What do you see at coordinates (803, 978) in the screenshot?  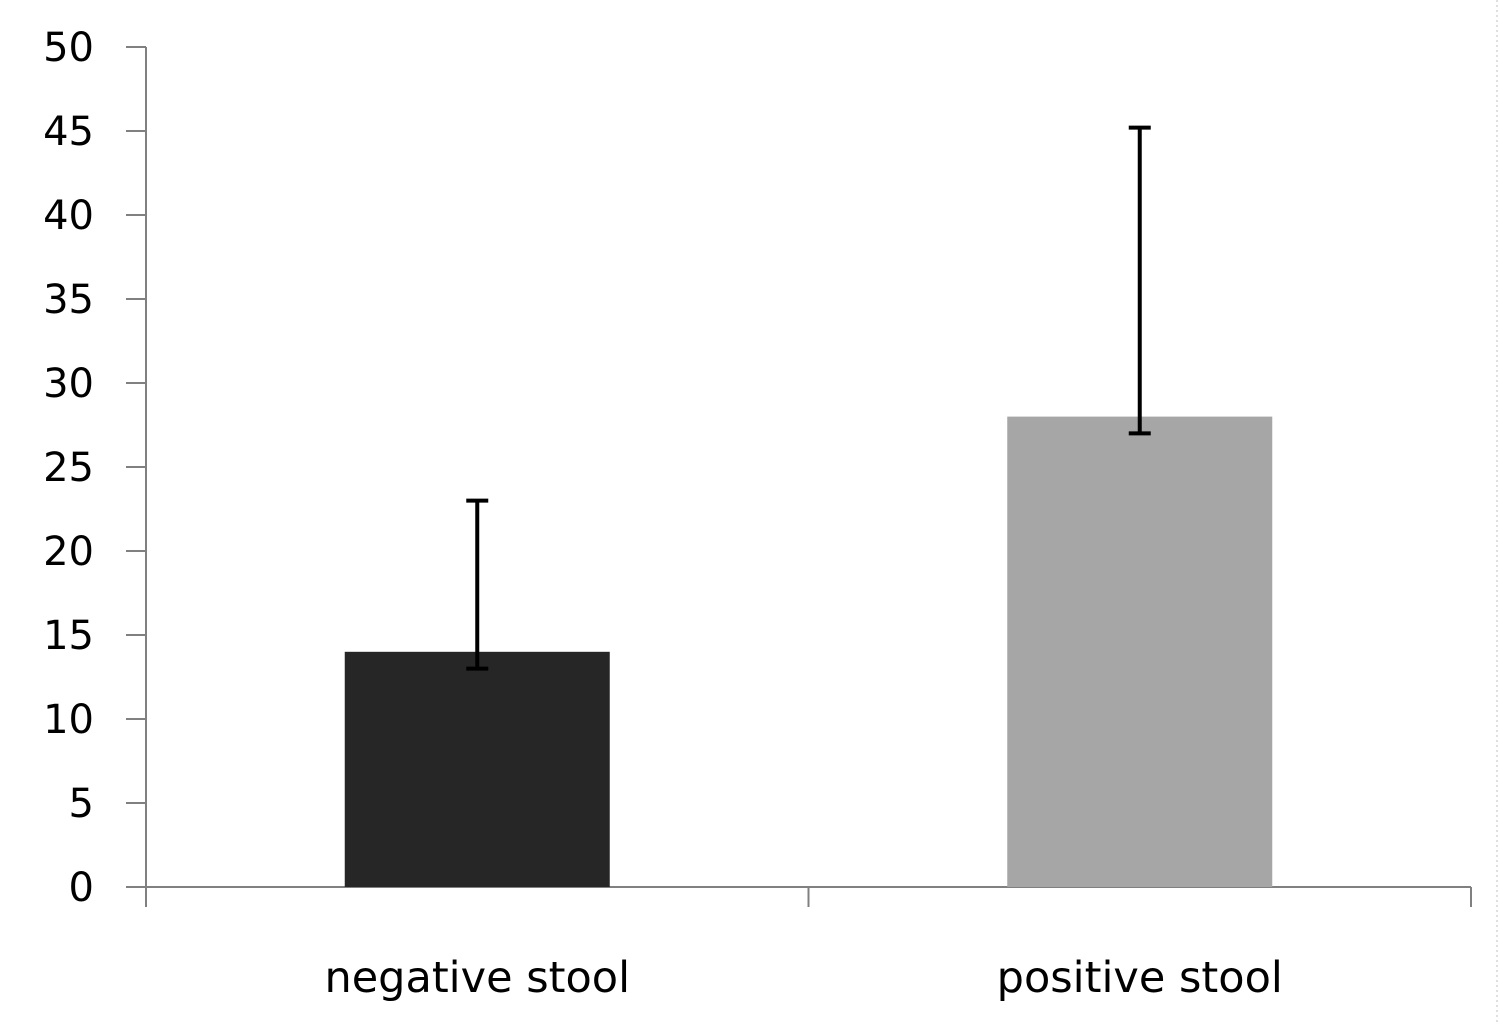 I see `category-labels: negative stool positive stool` at bounding box center [803, 978].